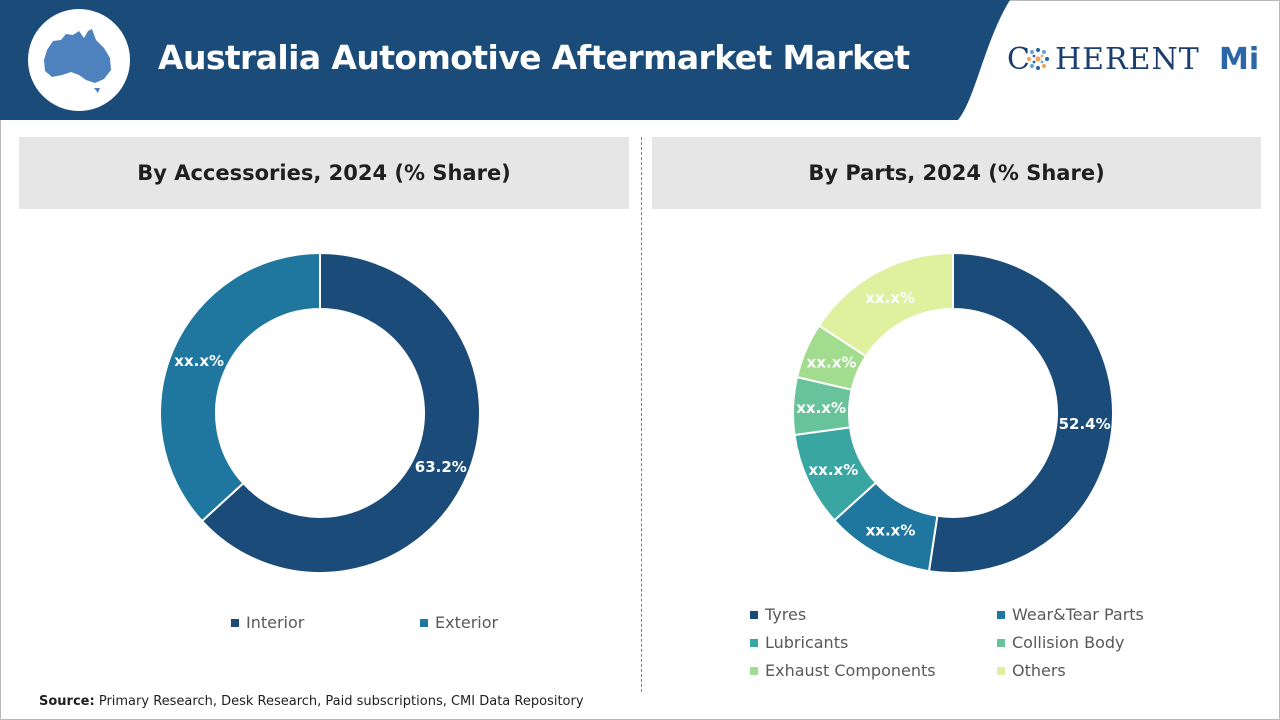  I want to click on legend-item: Exterior, so click(459, 622).